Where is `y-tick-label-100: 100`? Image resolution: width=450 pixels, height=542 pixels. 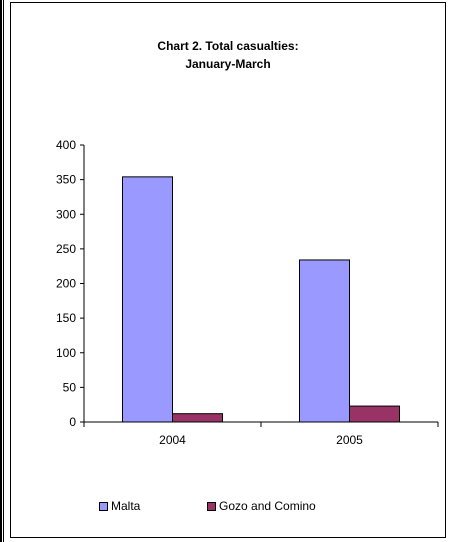 y-tick-label-100: 100 is located at coordinates (66, 353).